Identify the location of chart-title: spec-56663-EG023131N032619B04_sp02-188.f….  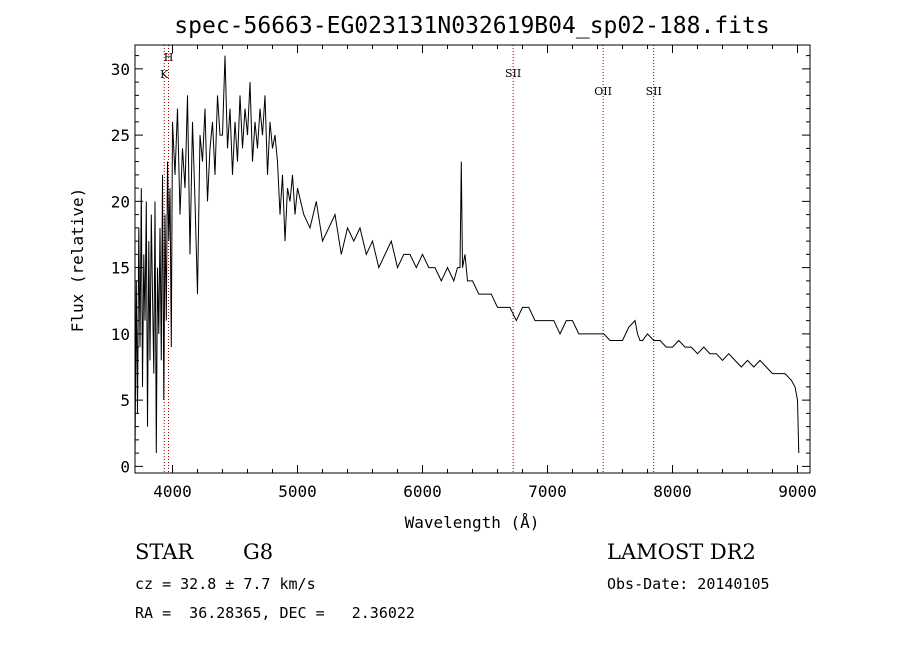
(471, 26).